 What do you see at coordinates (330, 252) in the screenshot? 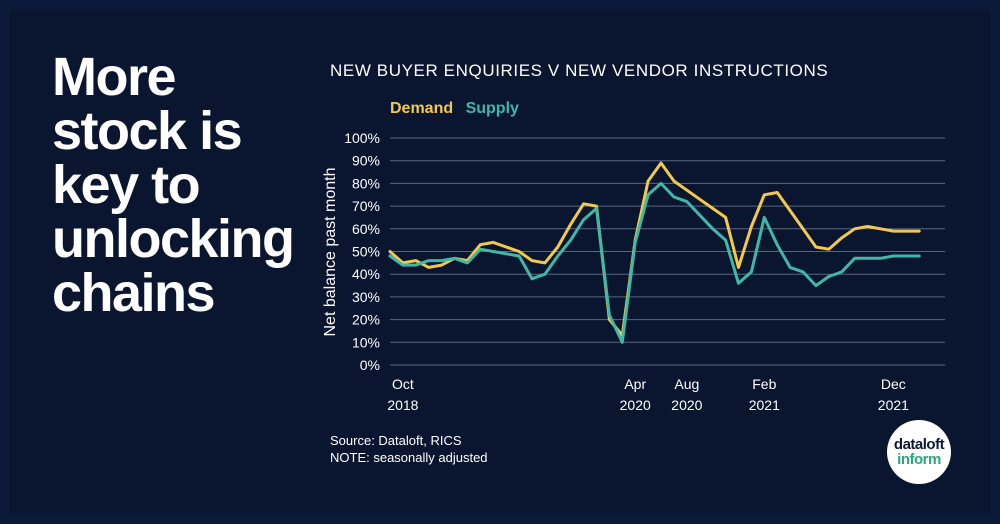
I see `y-axis-label: Net balance past month` at bounding box center [330, 252].